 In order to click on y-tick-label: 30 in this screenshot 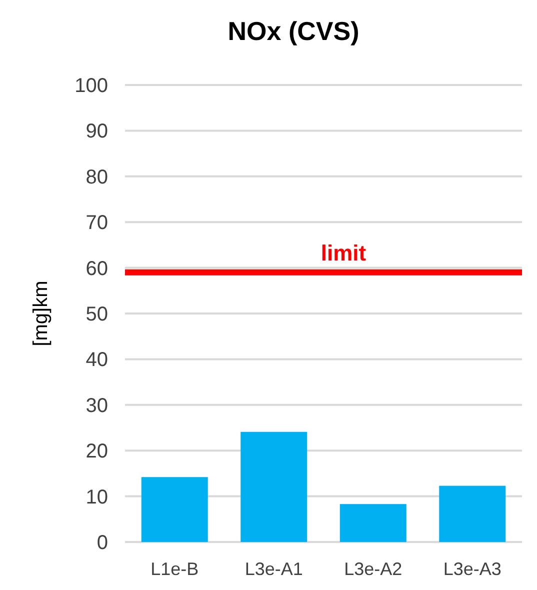, I will do `click(97, 405)`.